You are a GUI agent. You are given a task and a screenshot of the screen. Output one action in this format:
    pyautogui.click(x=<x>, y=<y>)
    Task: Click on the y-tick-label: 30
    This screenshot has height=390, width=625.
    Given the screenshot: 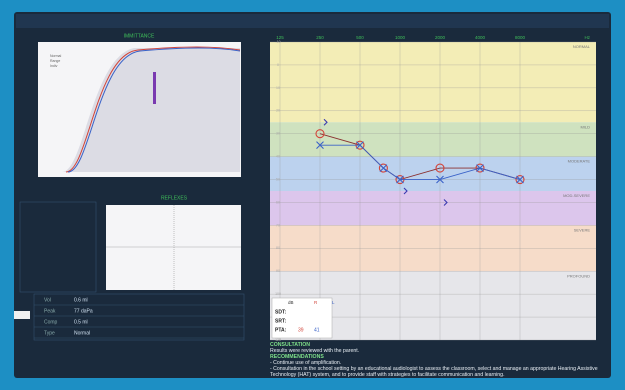 What is the action you would take?
    pyautogui.click(x=278, y=134)
    